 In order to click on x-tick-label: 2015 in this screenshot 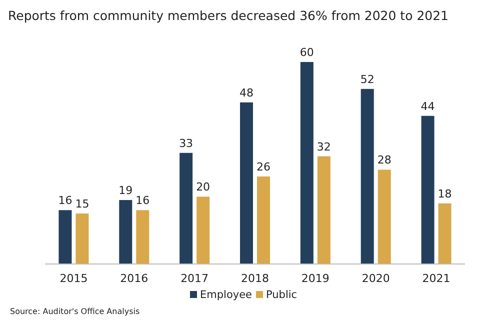, I will do `click(74, 278)`.